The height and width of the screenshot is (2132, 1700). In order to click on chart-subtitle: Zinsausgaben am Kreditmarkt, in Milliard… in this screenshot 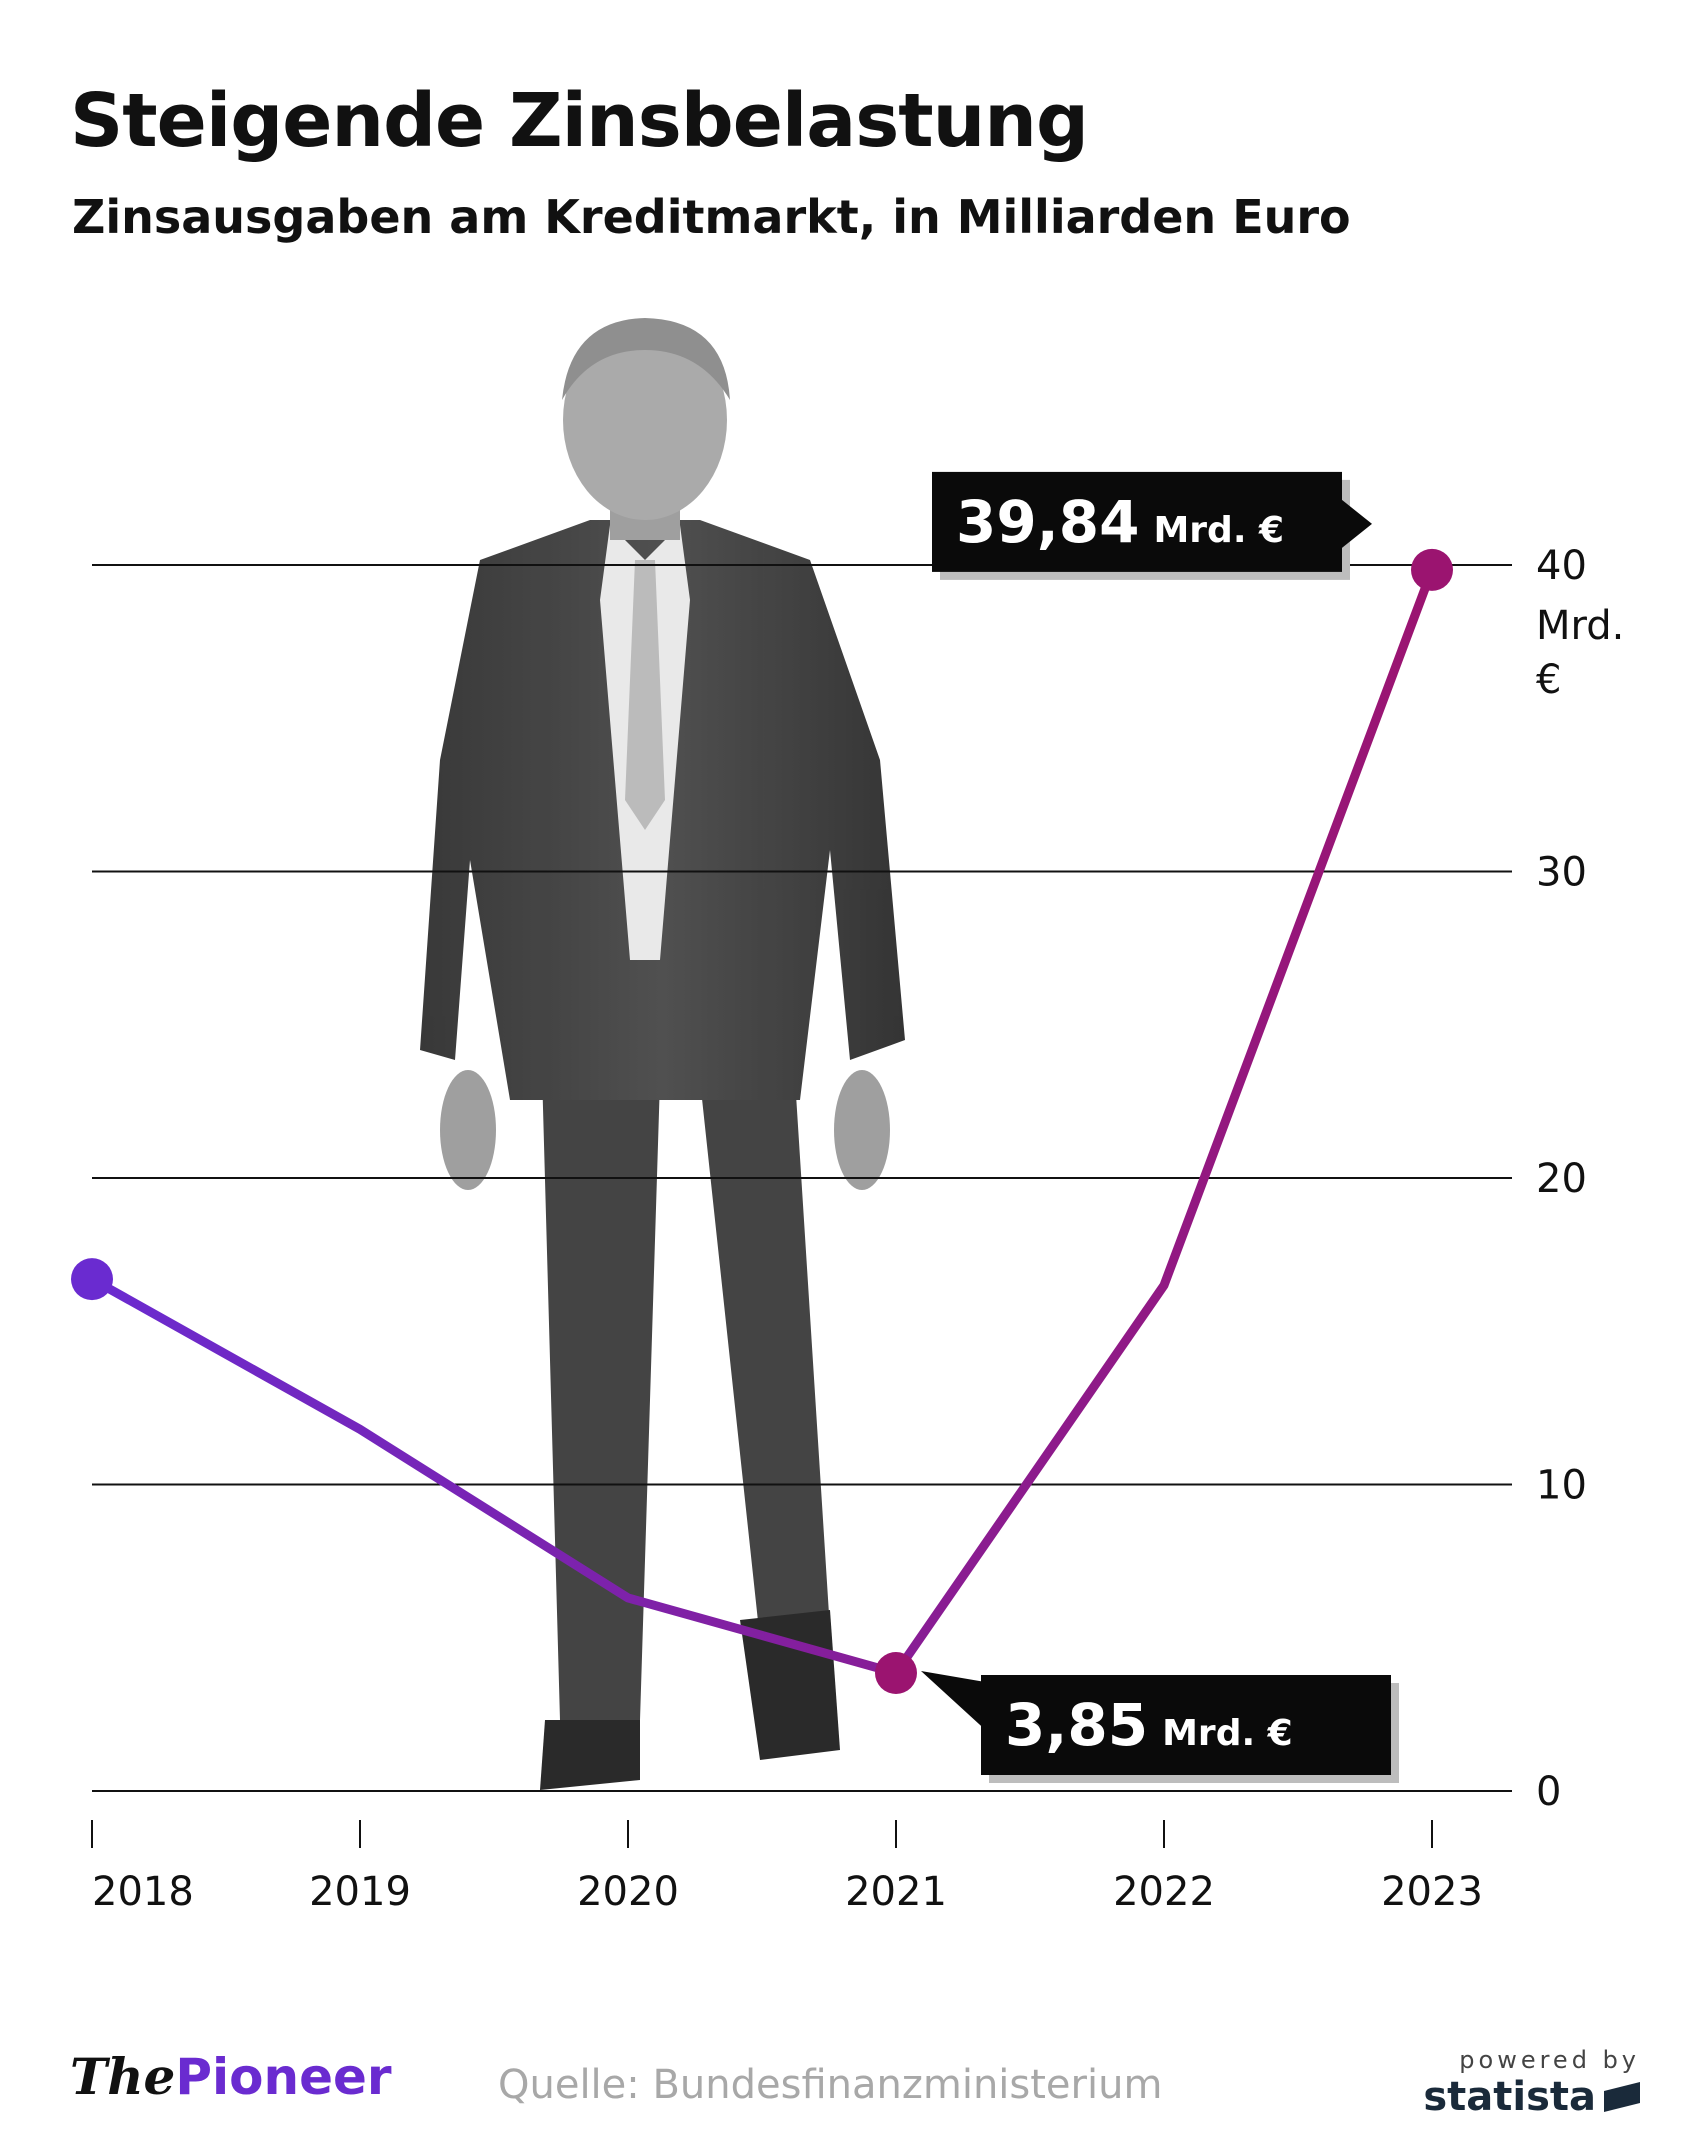, I will do `click(711, 217)`.